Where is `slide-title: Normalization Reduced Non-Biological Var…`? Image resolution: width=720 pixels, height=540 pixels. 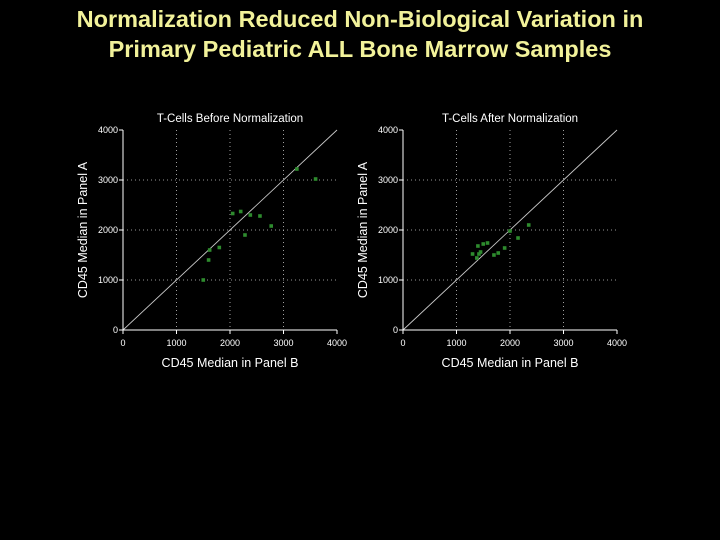 slide-title: Normalization Reduced Non-Biological Var… is located at coordinates (360, 34).